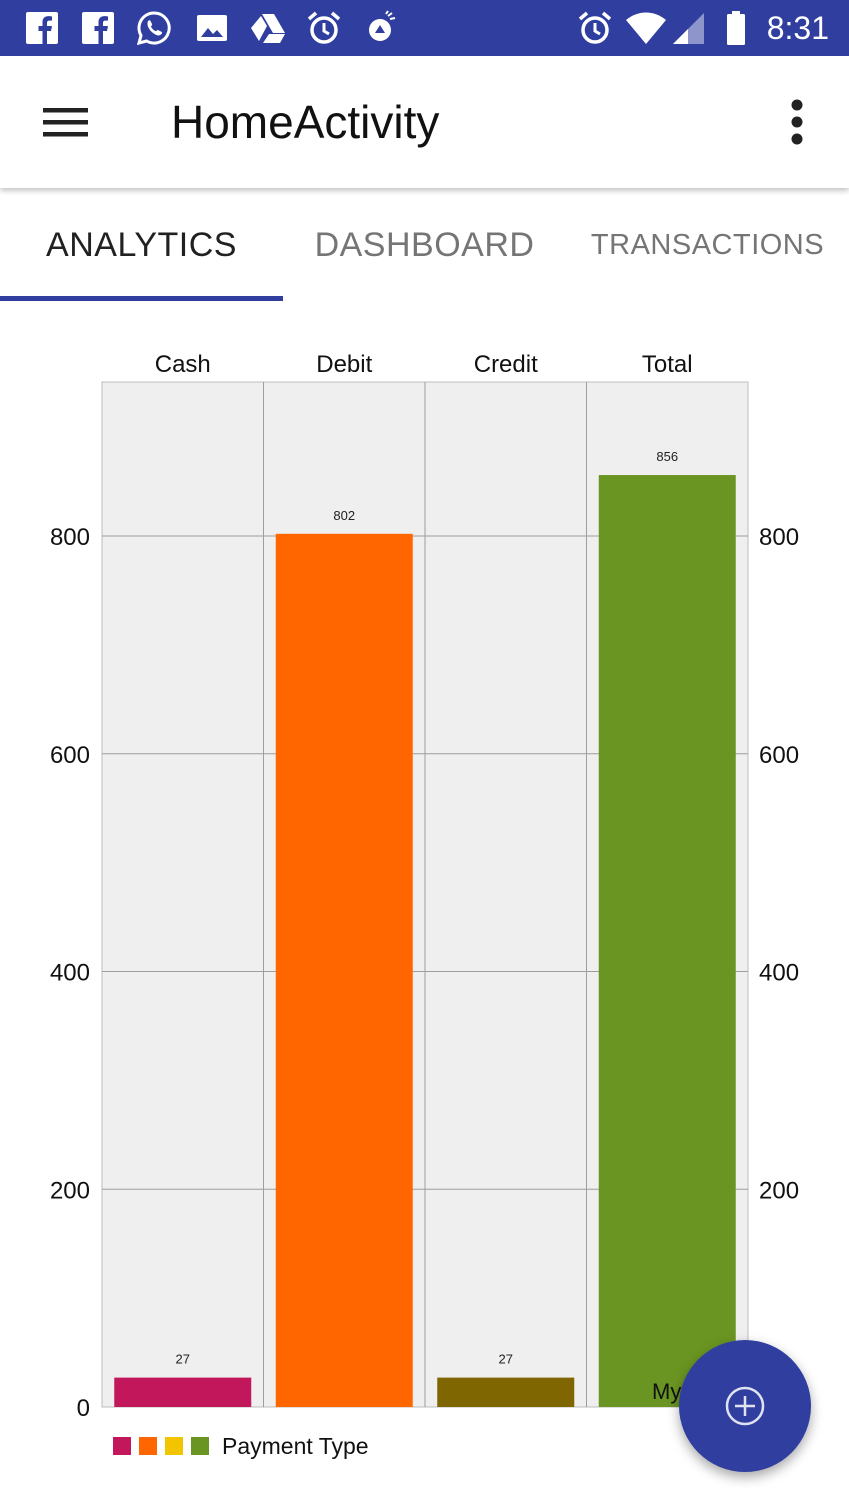 The height and width of the screenshot is (1509, 849). Describe the element at coordinates (688, 28) in the screenshot. I see `signal-icon` at that location.